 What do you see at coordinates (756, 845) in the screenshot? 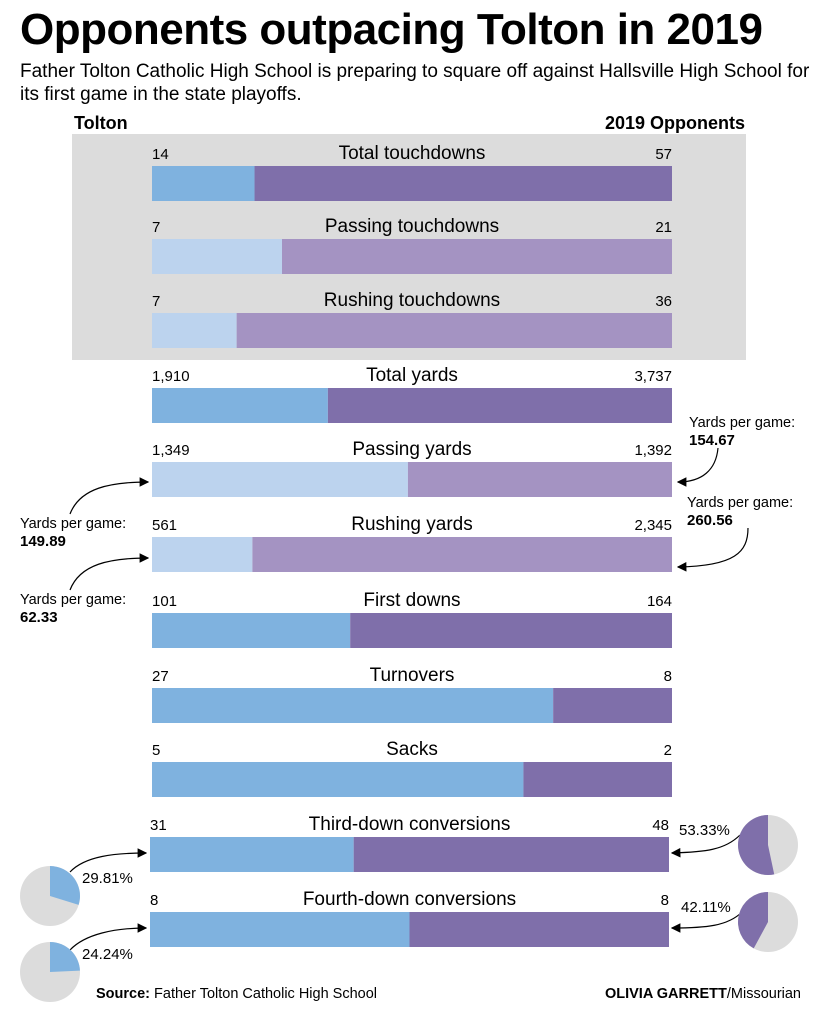
I see `pie-opponents-third-down-slice` at bounding box center [756, 845].